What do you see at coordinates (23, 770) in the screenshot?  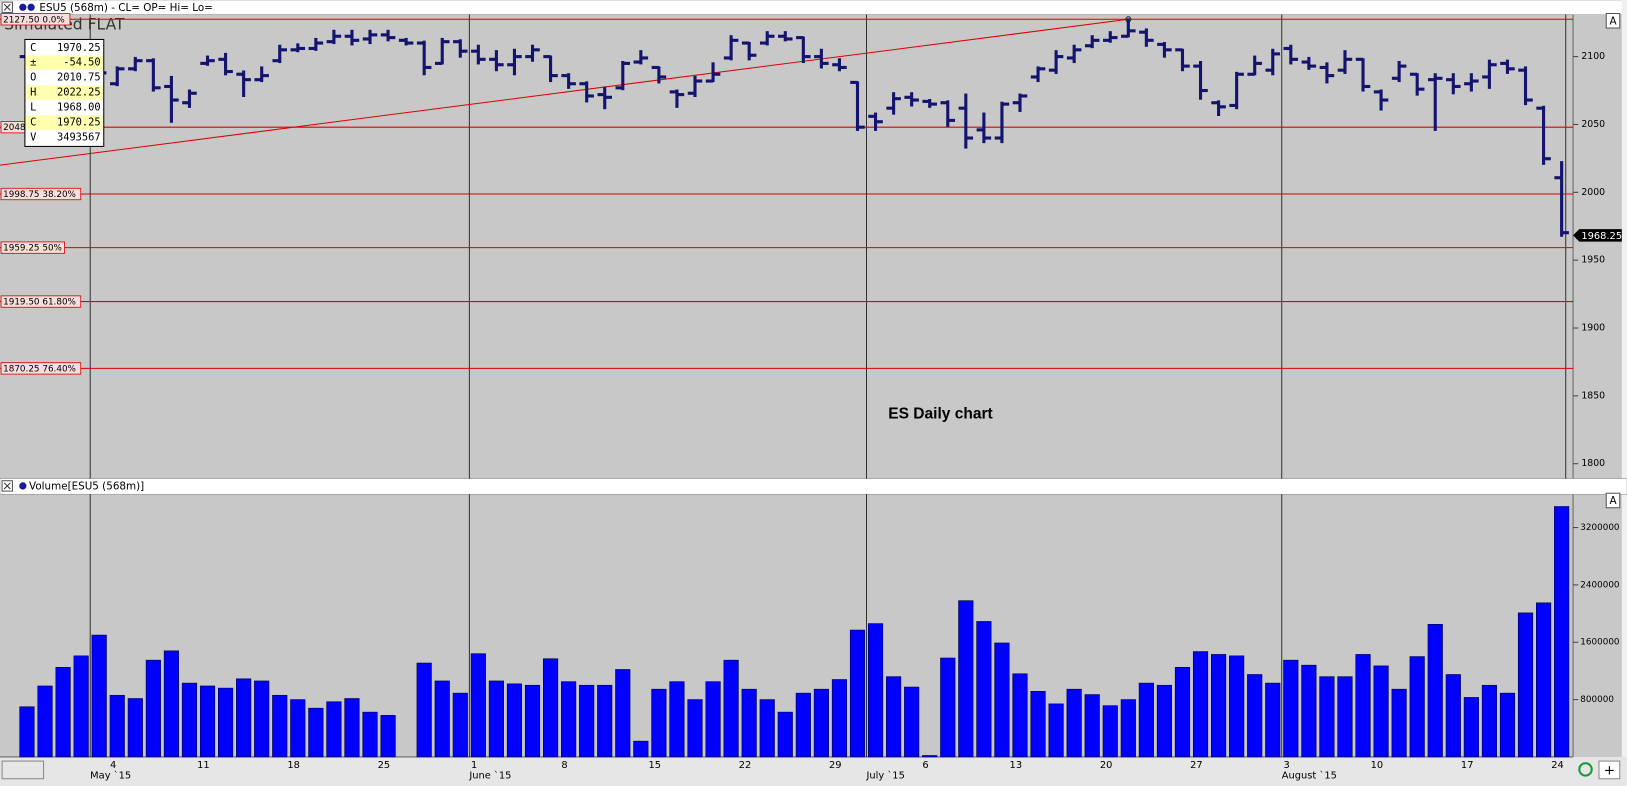 I see `scroll-box` at bounding box center [23, 770].